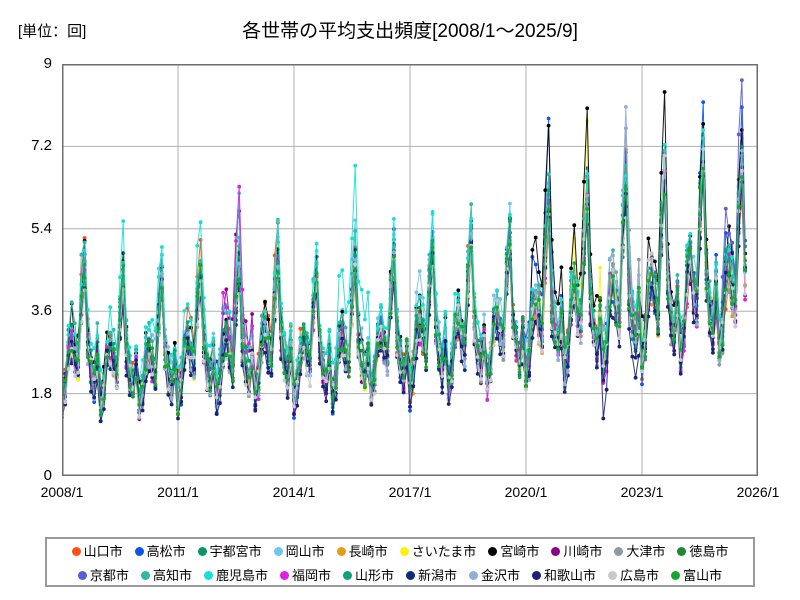  What do you see at coordinates (431, 575) in the screenshot?
I see `legend-item: 新潟市` at bounding box center [431, 575].